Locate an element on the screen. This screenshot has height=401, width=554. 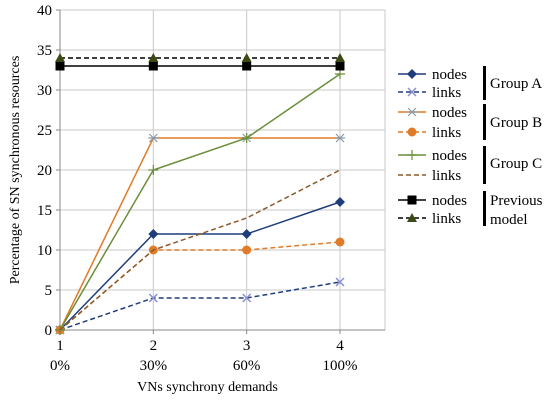
x-tick-label: 4 is located at coordinates (340, 346).